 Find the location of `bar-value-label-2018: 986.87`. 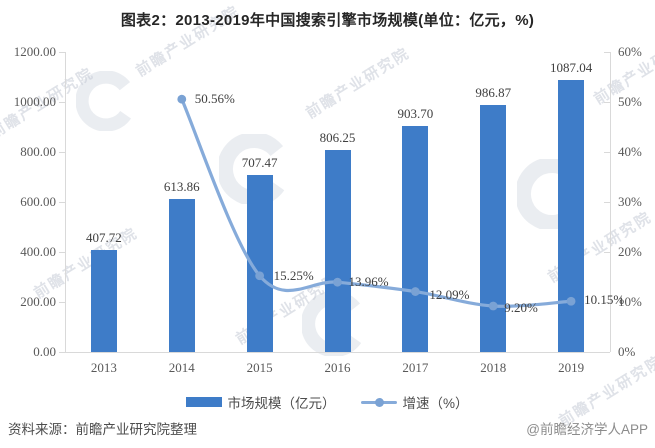

bar-value-label-2018: 986.87 is located at coordinates (493, 93).